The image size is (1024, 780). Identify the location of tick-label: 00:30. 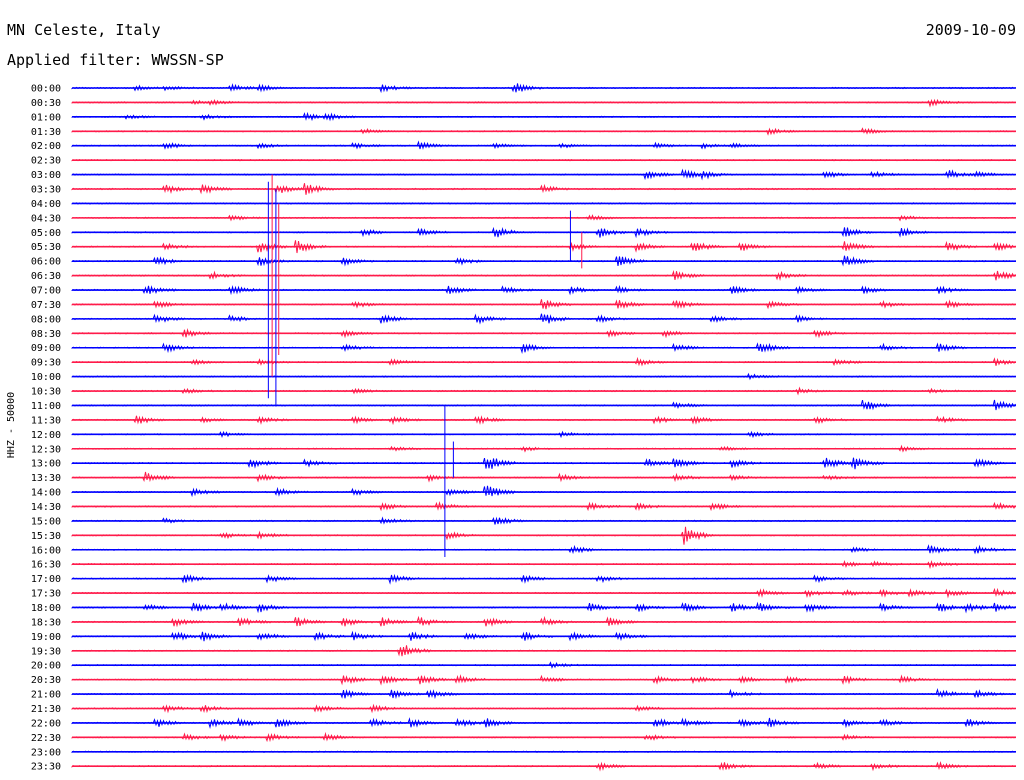
(46, 103).